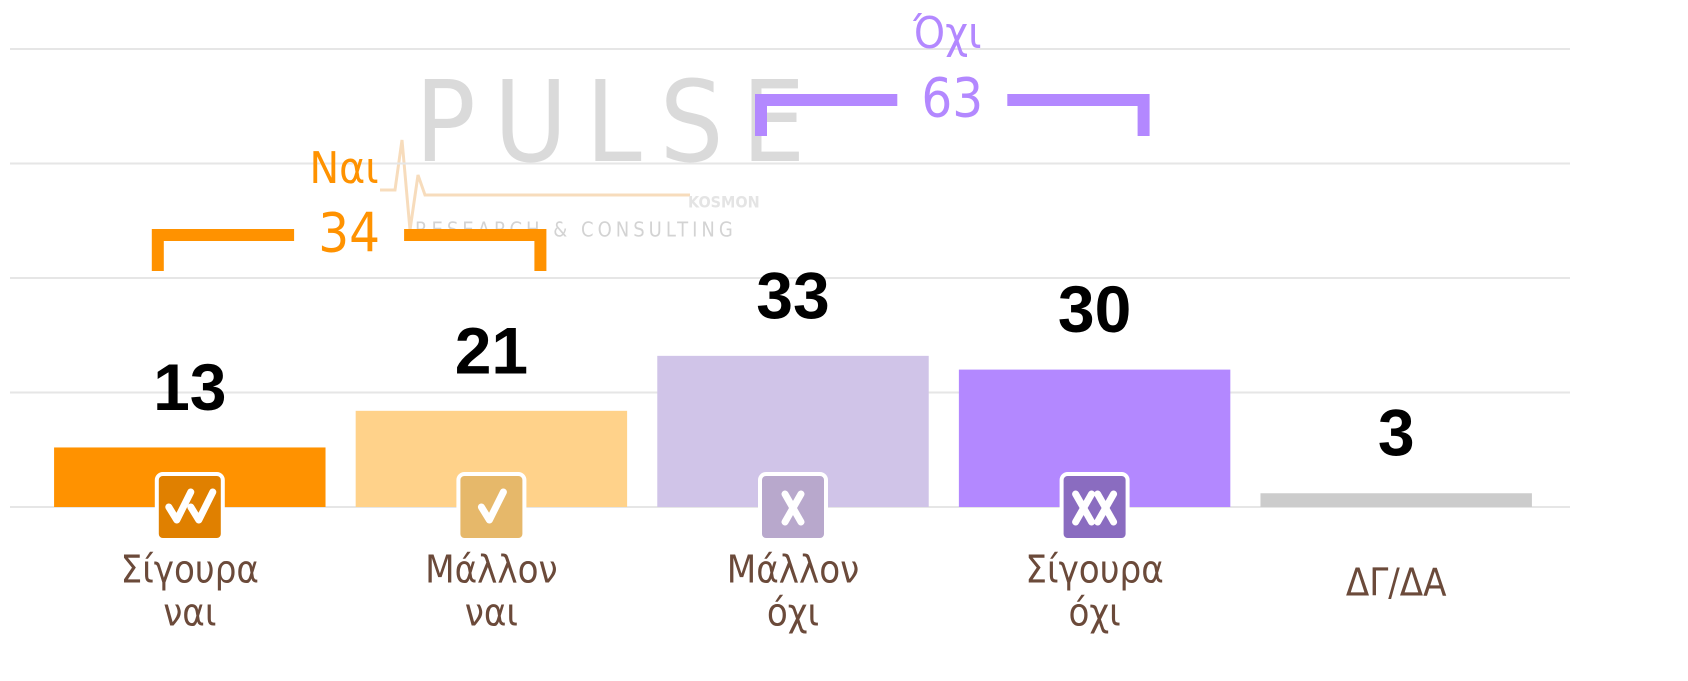  What do you see at coordinates (792, 295) in the screenshot?
I see `value-label: 33` at bounding box center [792, 295].